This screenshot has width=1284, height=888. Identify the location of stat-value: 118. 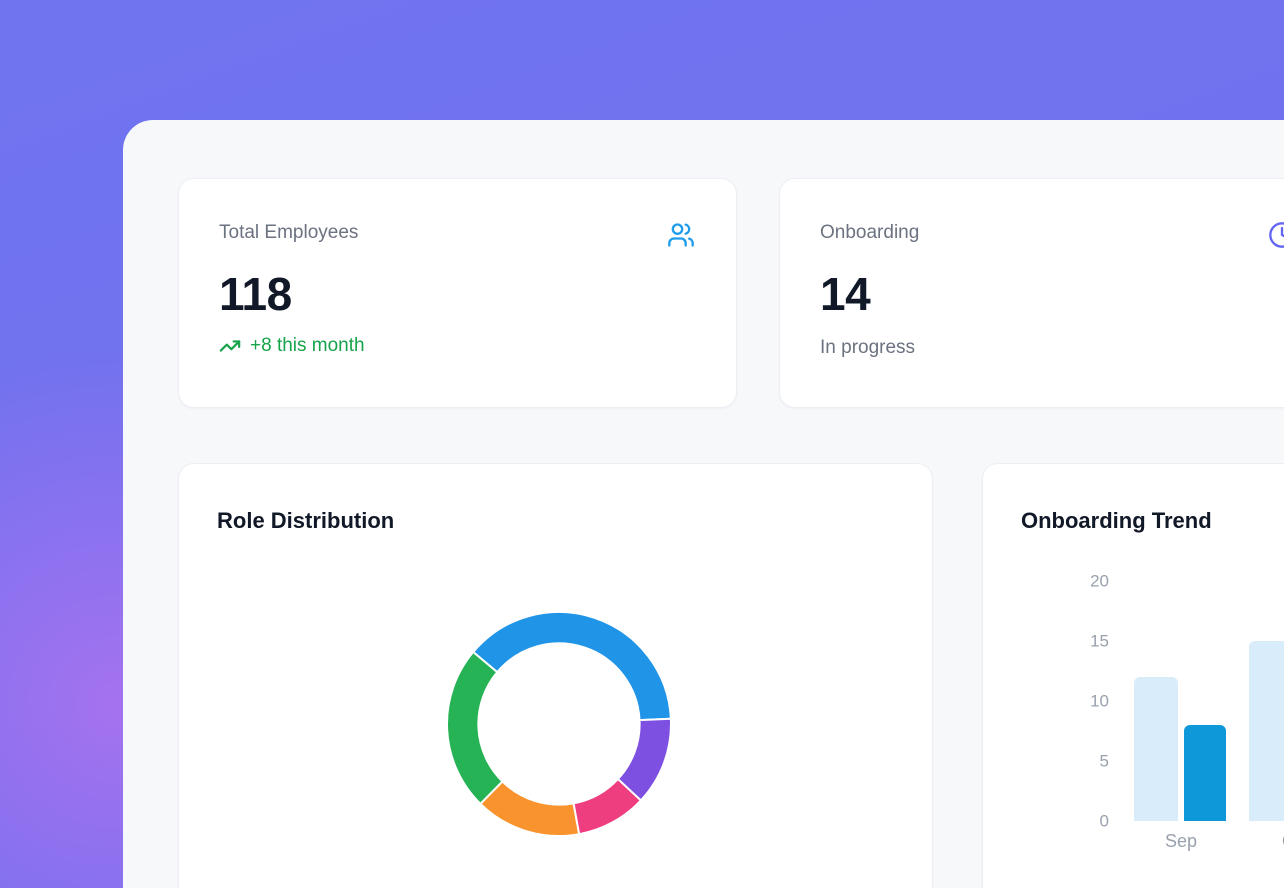
(255, 294).